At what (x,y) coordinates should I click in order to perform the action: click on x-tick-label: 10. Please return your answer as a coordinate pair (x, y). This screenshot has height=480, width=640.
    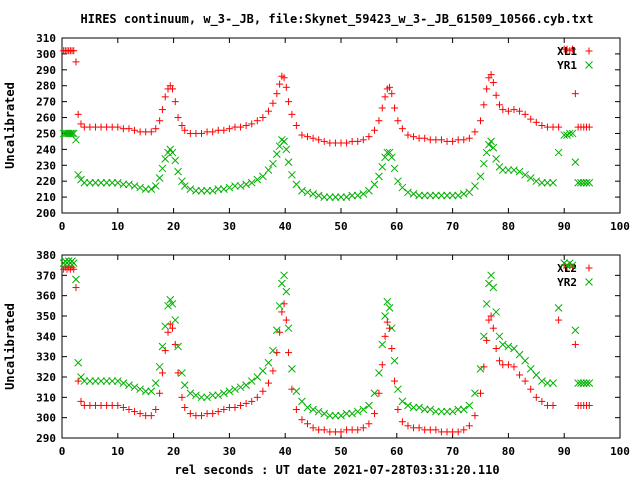
    Looking at the image, I should click on (117, 226).